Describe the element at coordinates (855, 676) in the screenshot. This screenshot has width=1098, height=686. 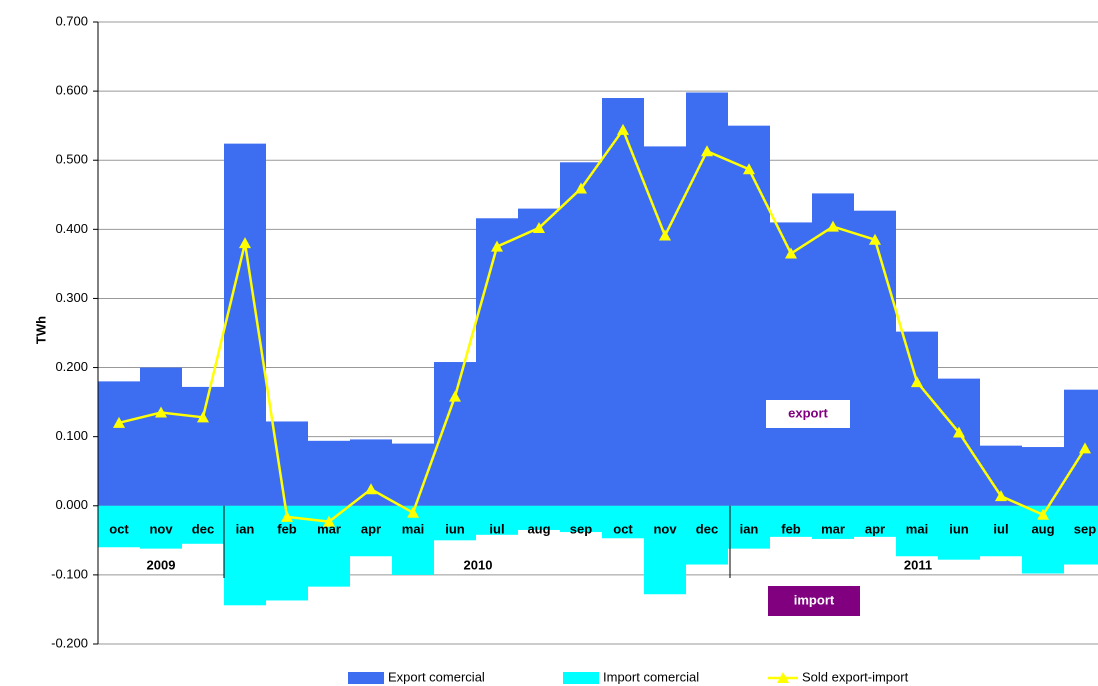
I see `legend-label: Sold export-import` at that location.